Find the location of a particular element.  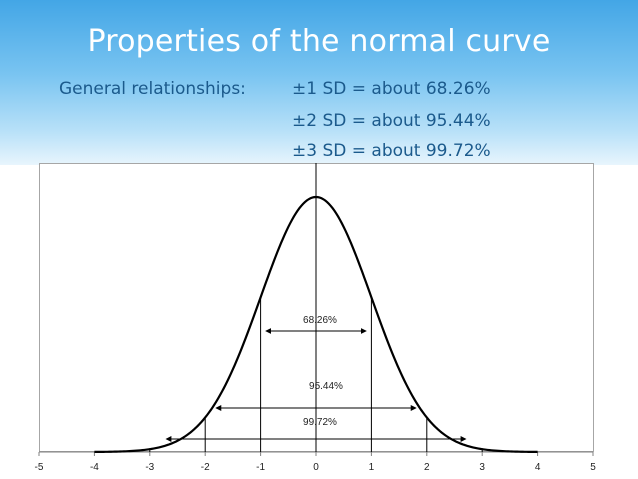

range-label: 68.26% is located at coordinates (320, 320).